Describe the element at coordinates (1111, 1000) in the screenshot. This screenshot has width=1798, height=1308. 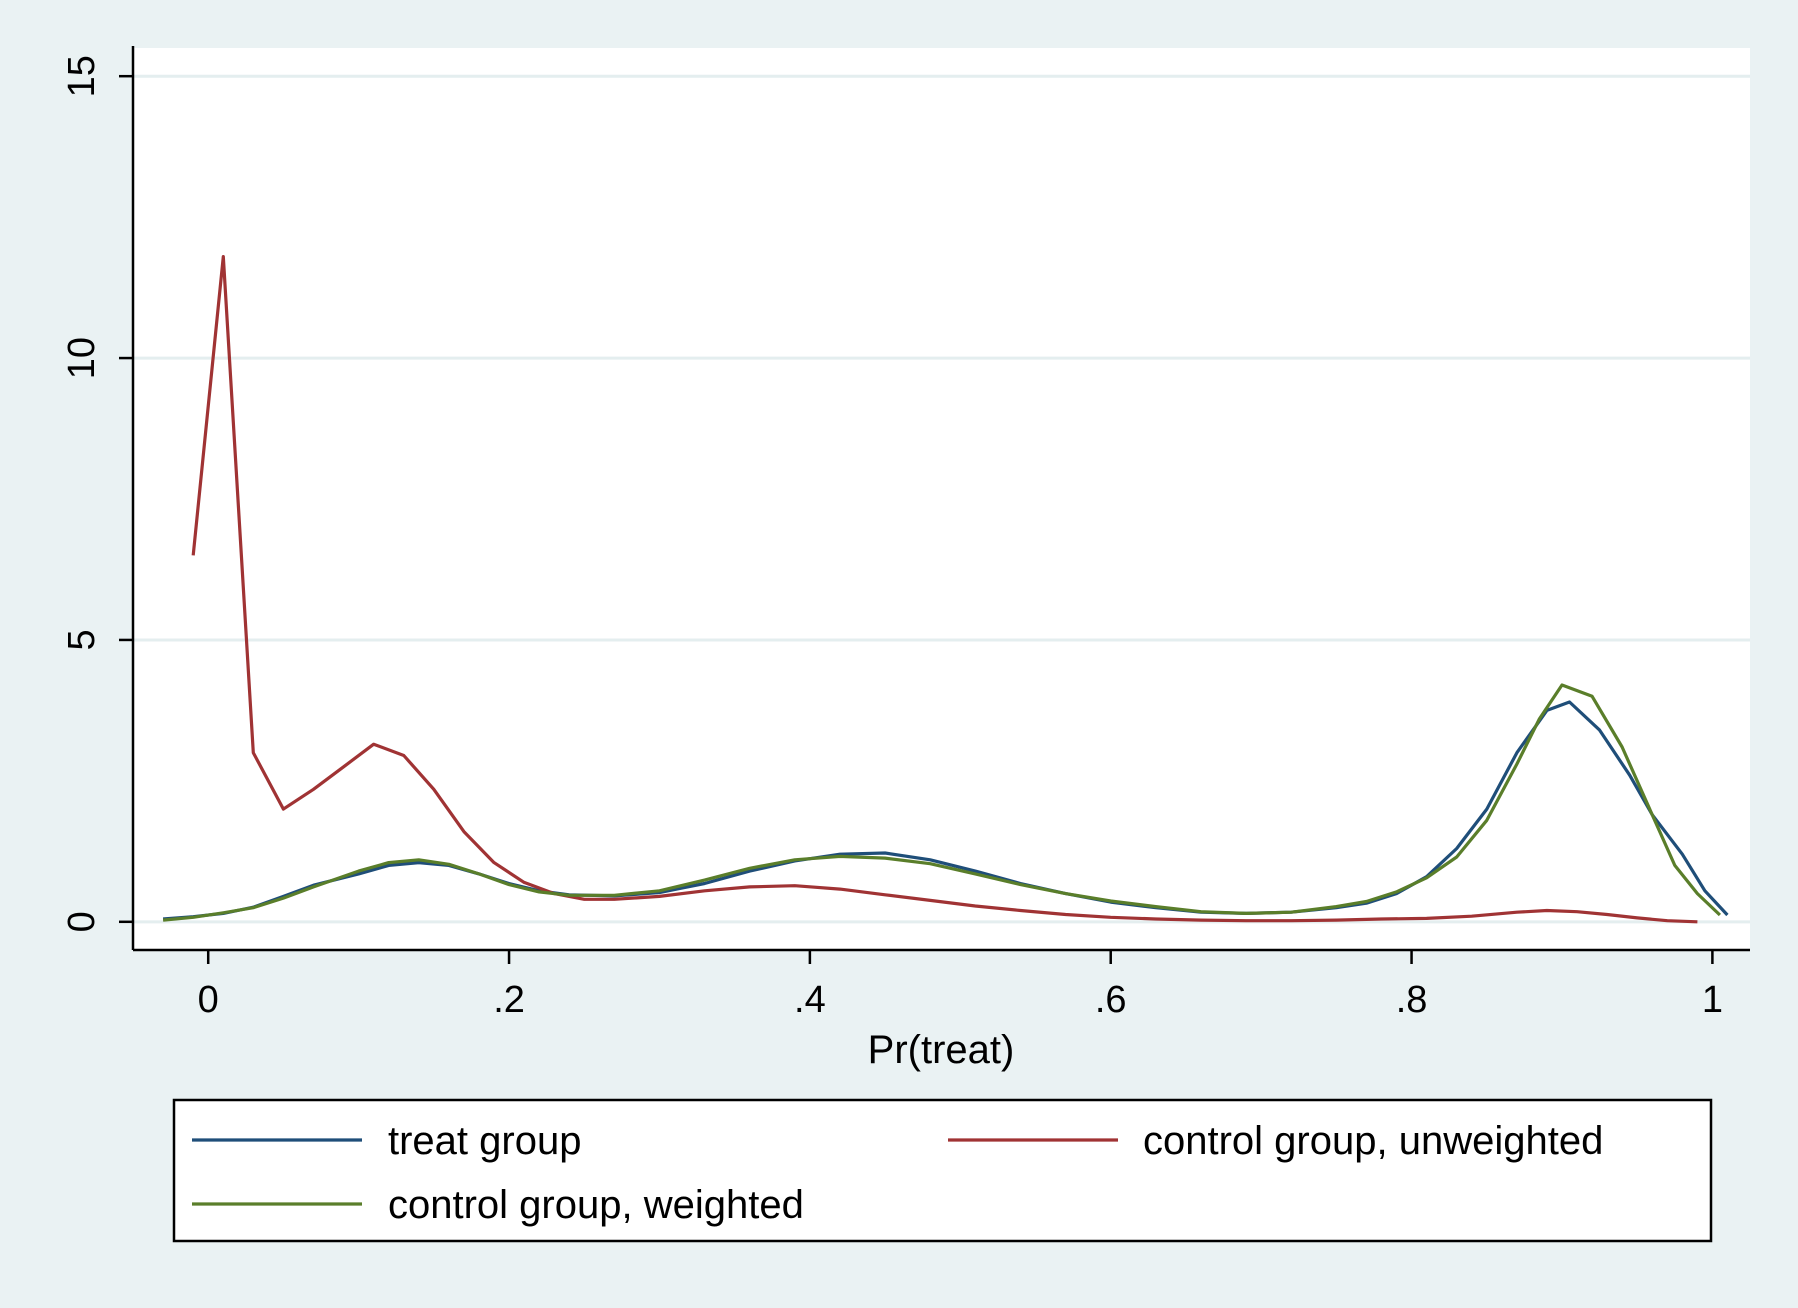
I see `x-tick-label-3: .6` at that location.